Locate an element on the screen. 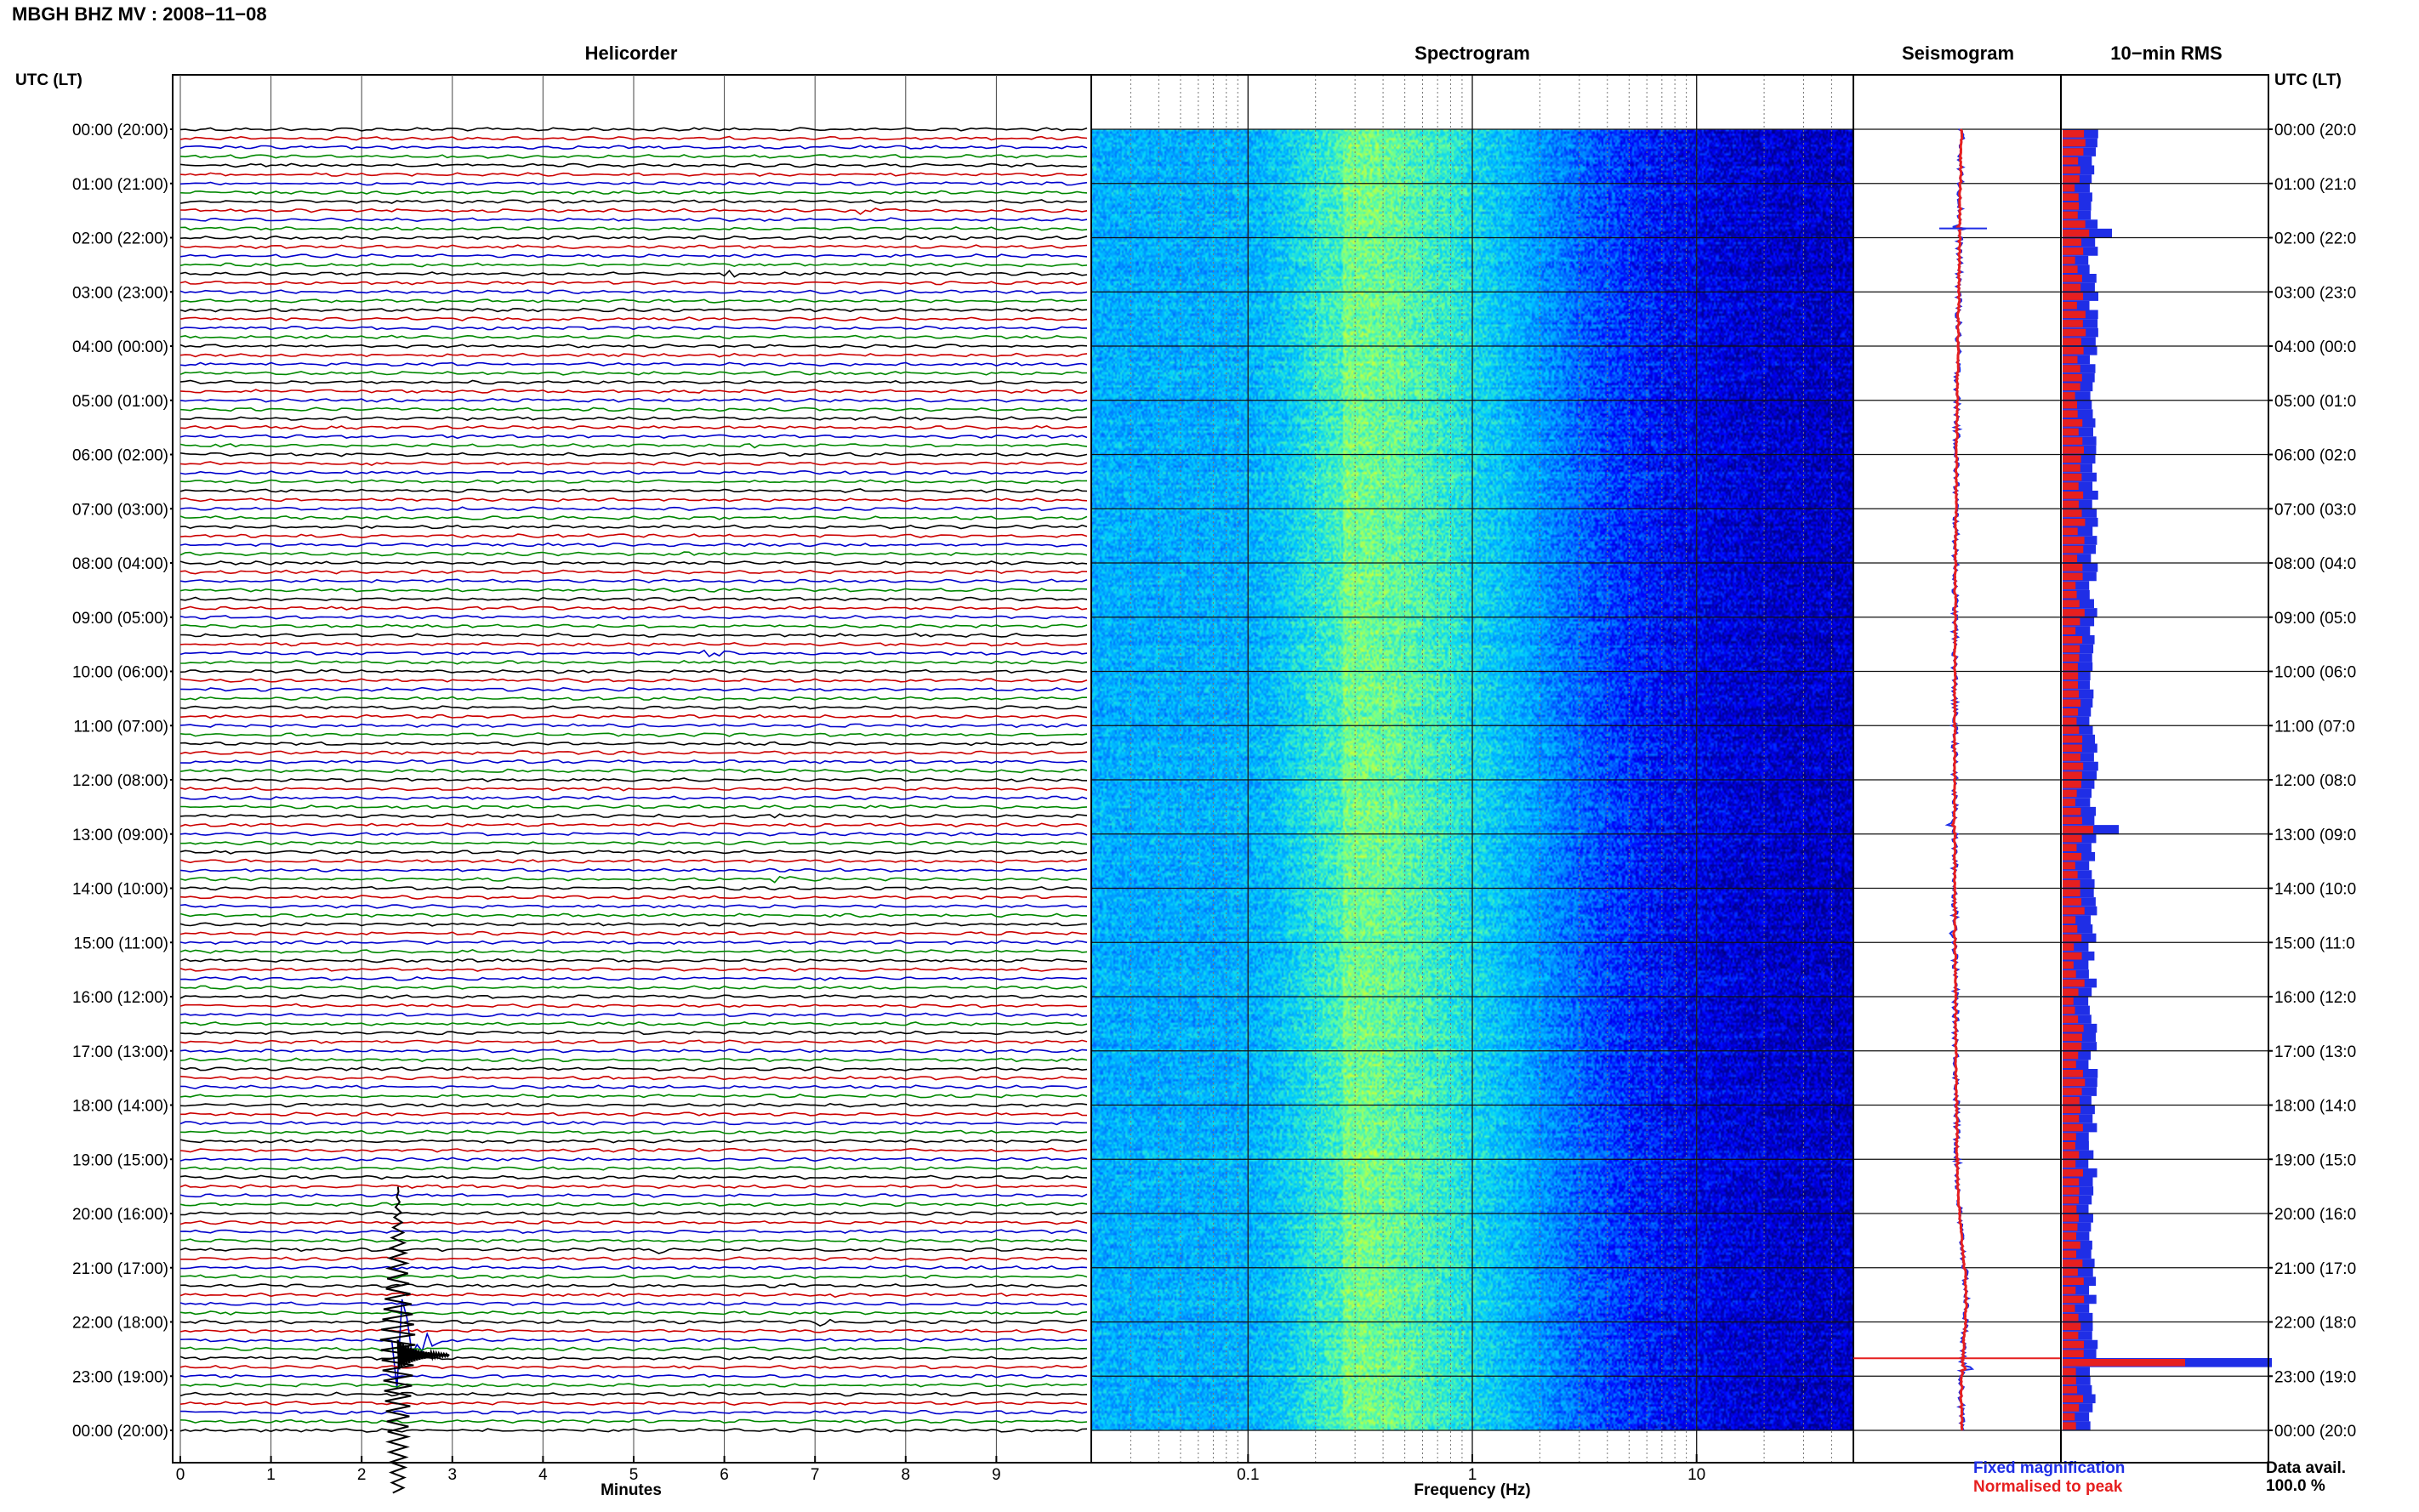 Image resolution: width=2419 pixels, height=1512 pixels. y-tick-label-right: 22:00 (18:0 is located at coordinates (2315, 1324).